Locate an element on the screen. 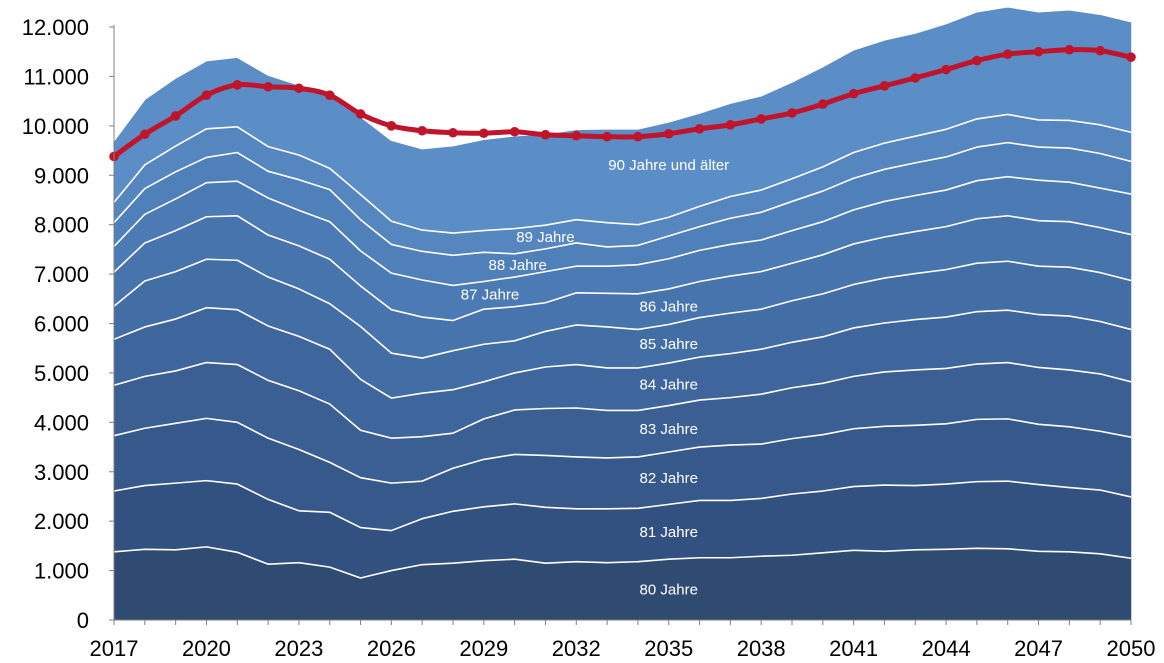 The width and height of the screenshot is (1164, 663). band-label-81-jahre: 81 Jahre is located at coordinates (669, 532).